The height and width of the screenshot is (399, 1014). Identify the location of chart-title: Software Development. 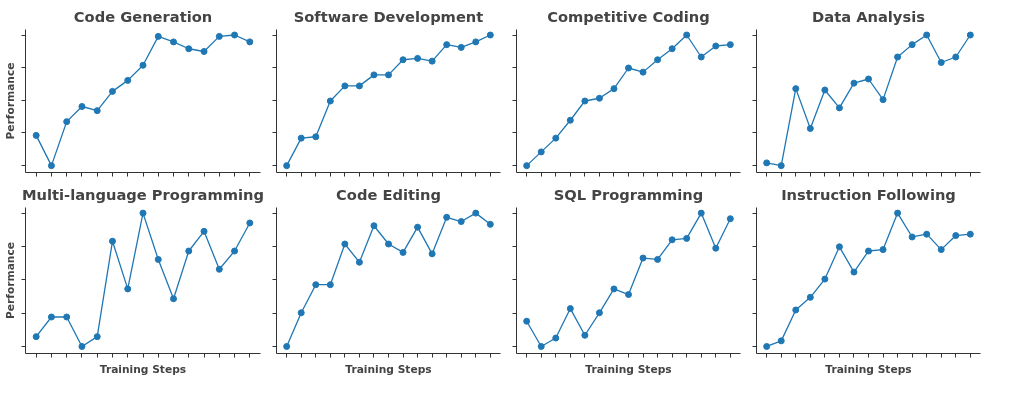
(388, 16).